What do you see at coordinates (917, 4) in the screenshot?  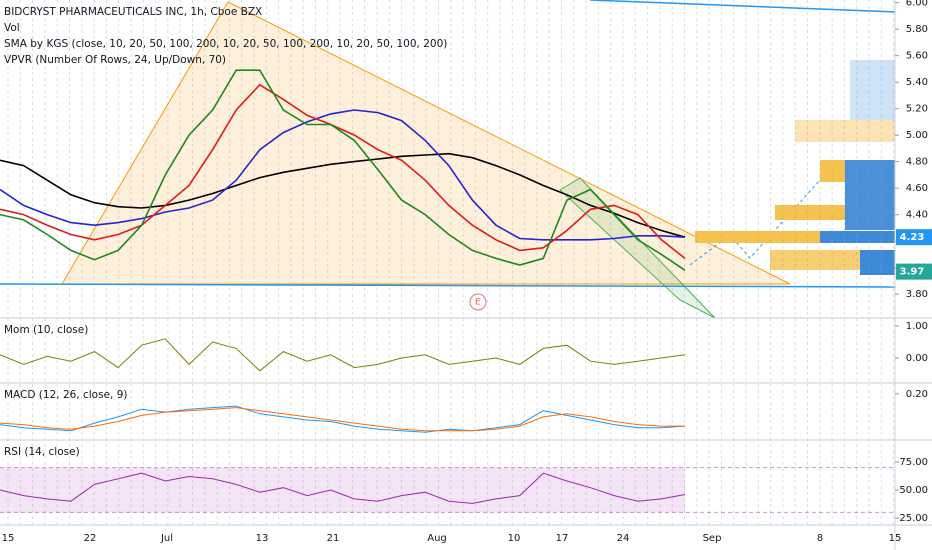 I see `y-tick-label: 6.00` at bounding box center [917, 4].